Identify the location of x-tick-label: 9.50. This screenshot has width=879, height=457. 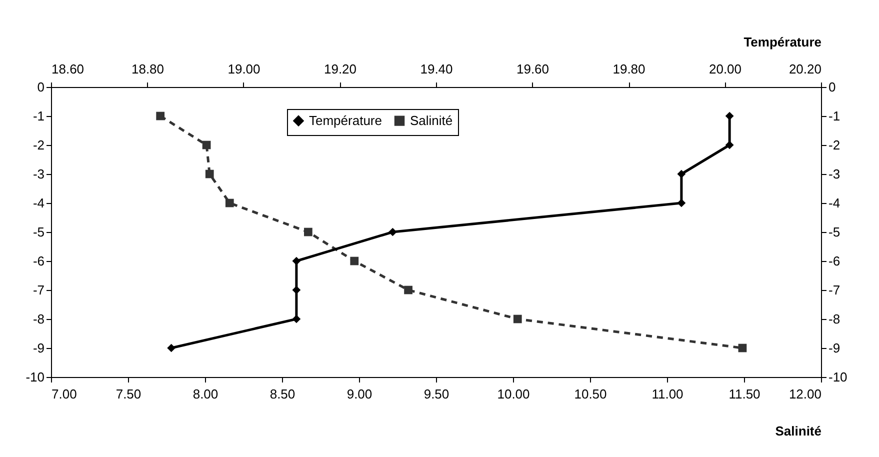
(437, 394).